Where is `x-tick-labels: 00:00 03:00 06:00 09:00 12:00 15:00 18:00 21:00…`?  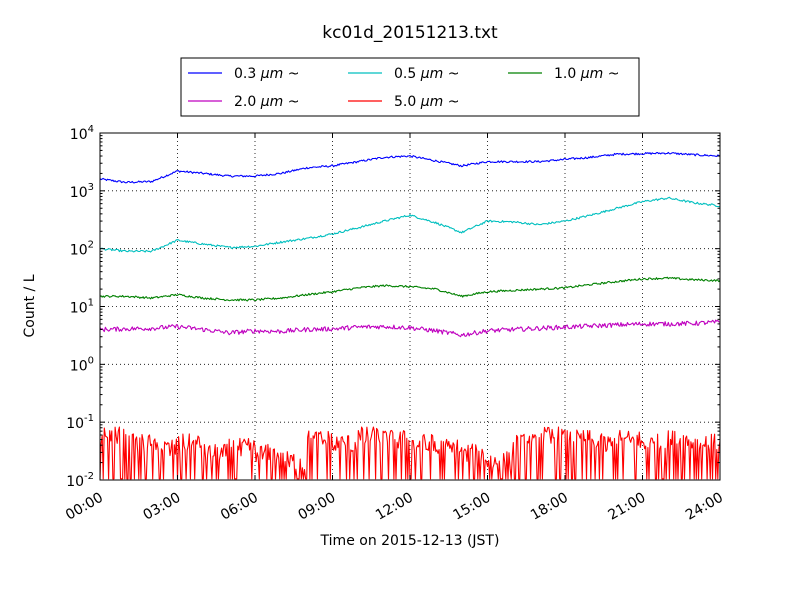 x-tick-labels: 00:00 03:00 06:00 09:00 12:00 15:00 18:00 21:00… is located at coordinates (394, 507).